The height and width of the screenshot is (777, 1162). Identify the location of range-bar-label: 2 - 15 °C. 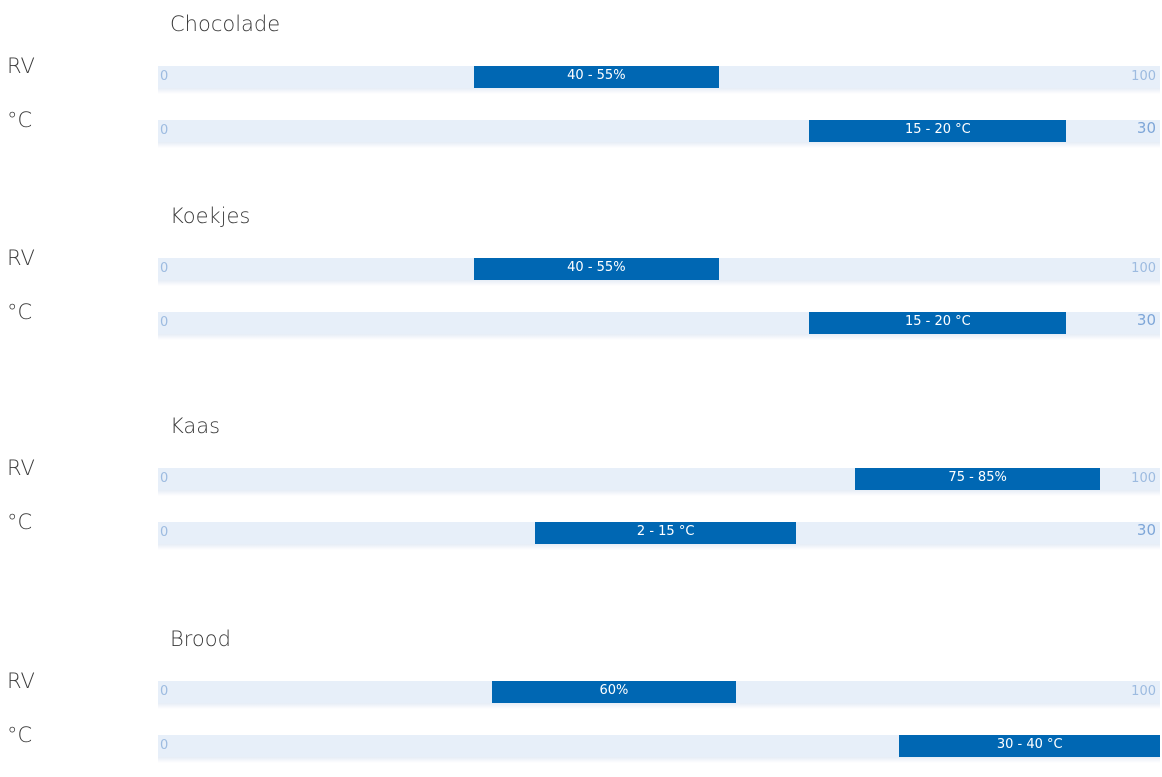
(665, 531).